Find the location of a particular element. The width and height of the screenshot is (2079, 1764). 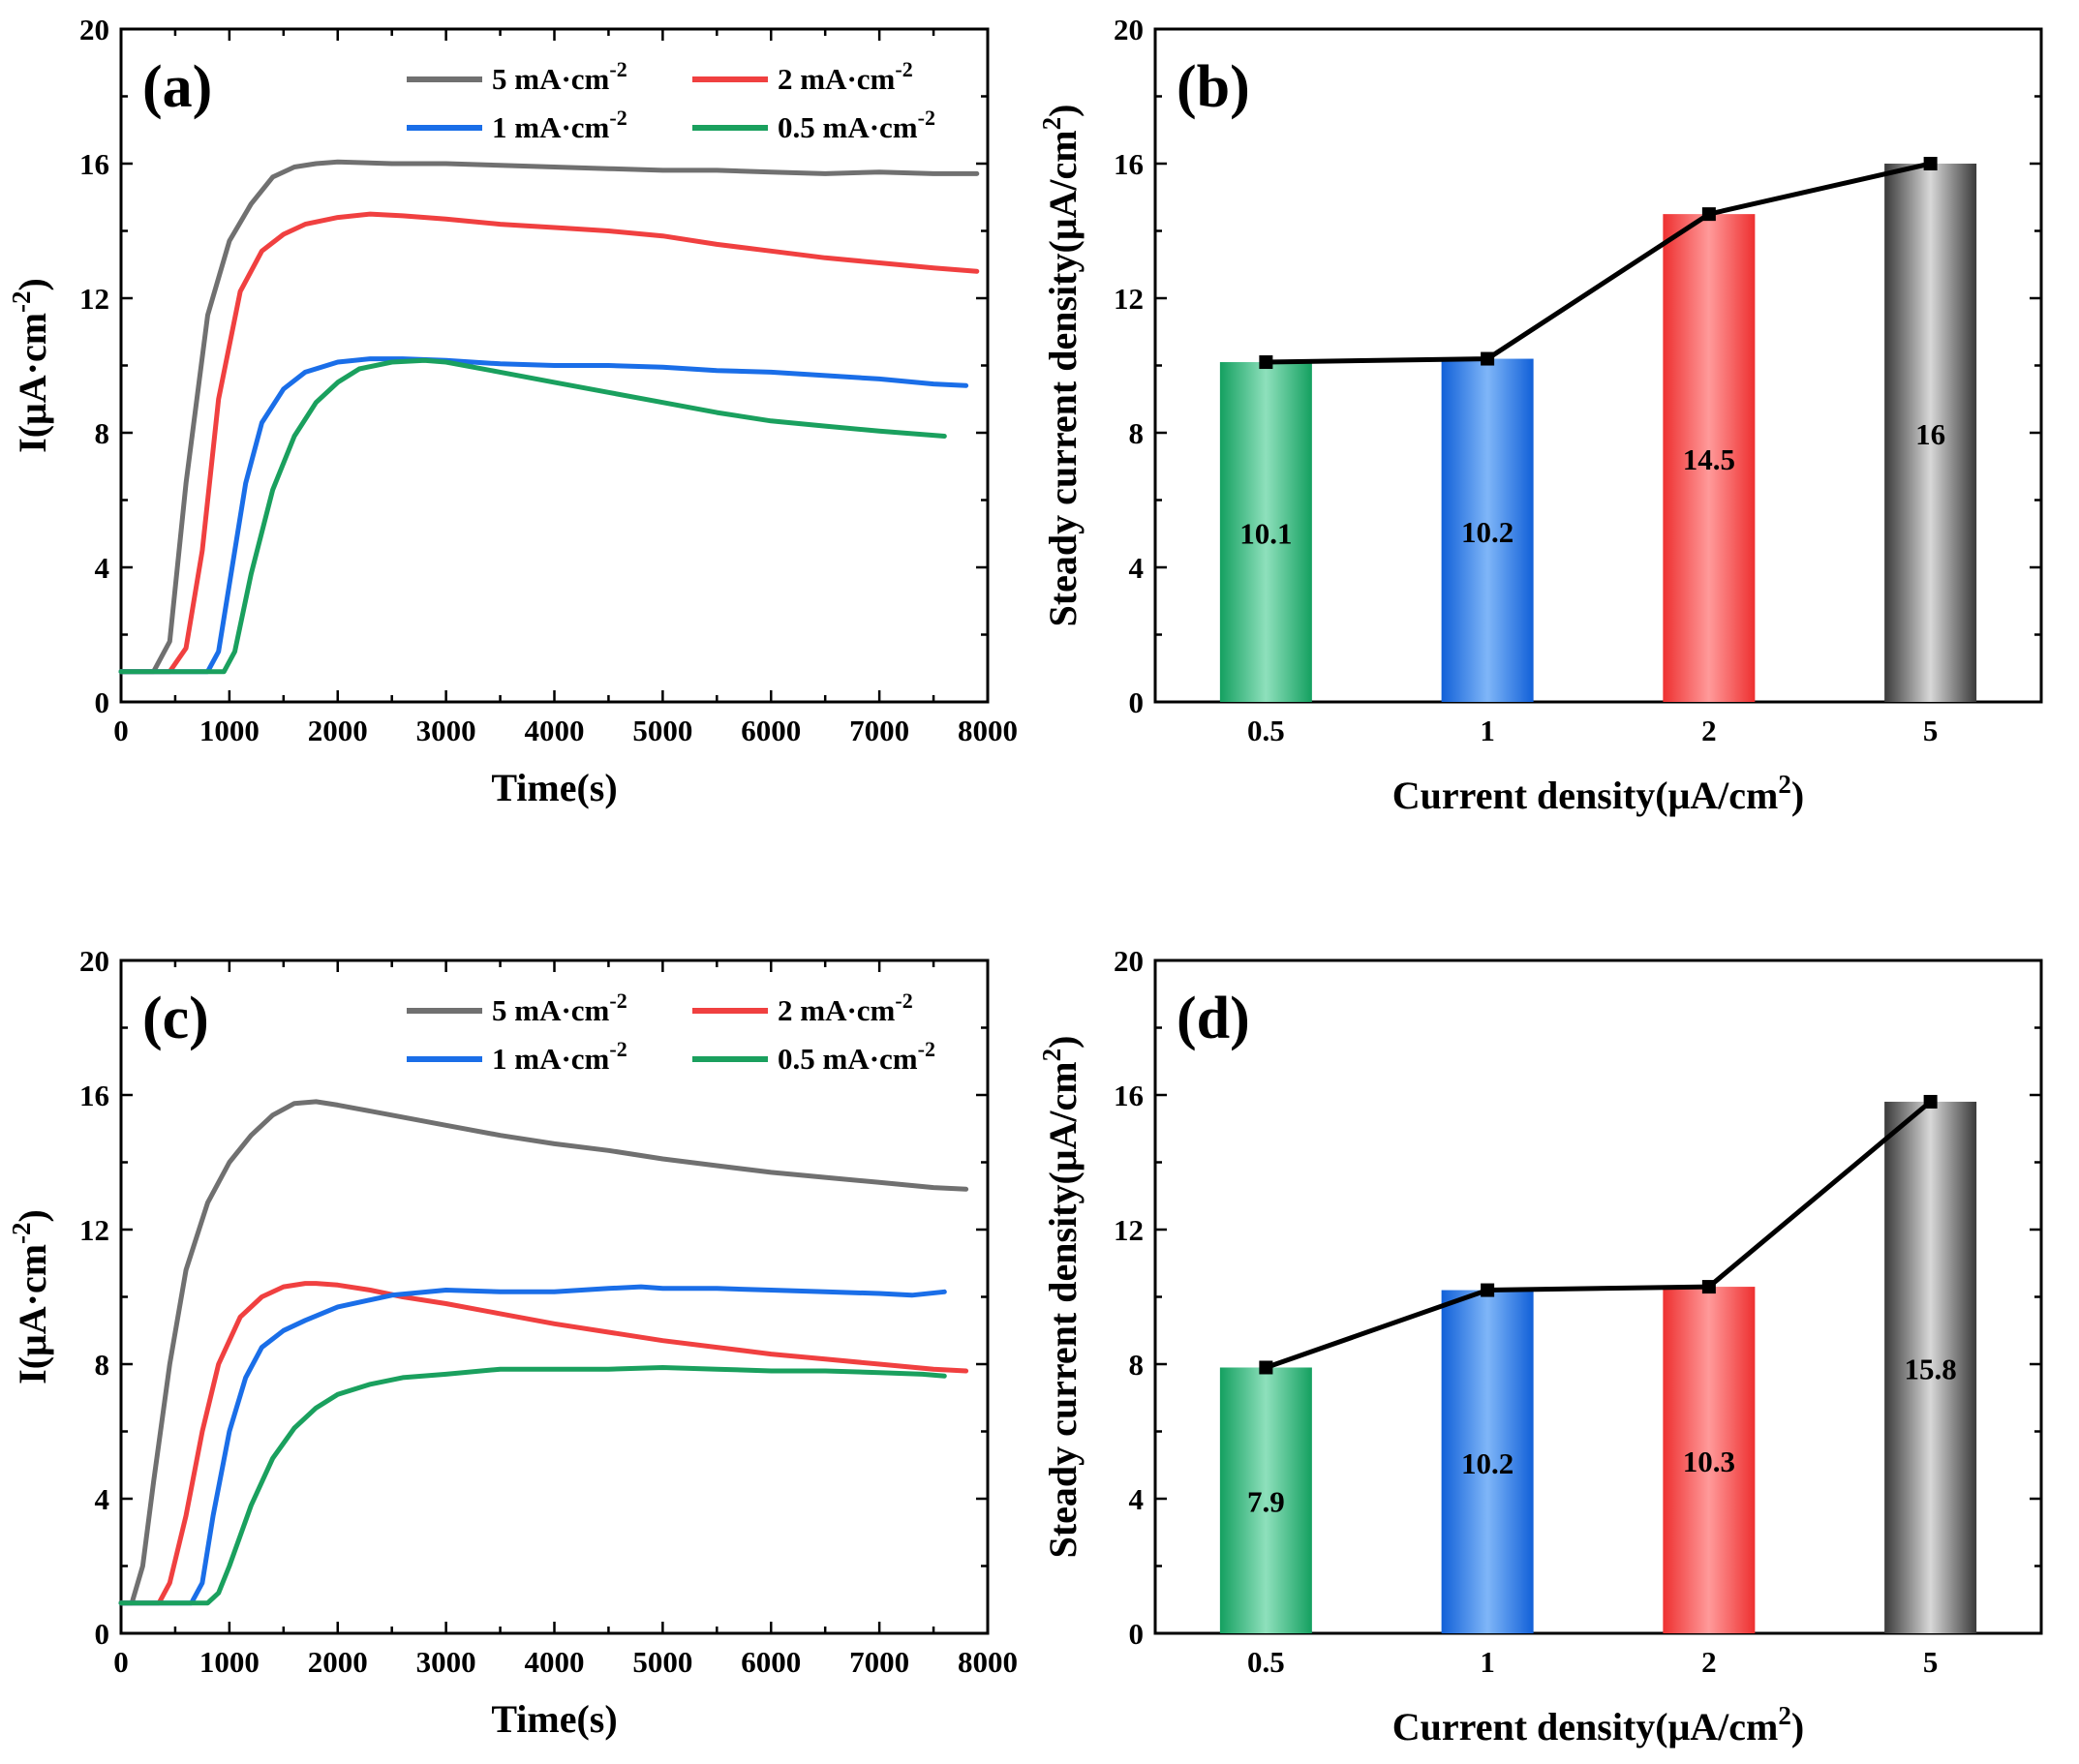

x-tick-label: 2 is located at coordinates (1709, 730).